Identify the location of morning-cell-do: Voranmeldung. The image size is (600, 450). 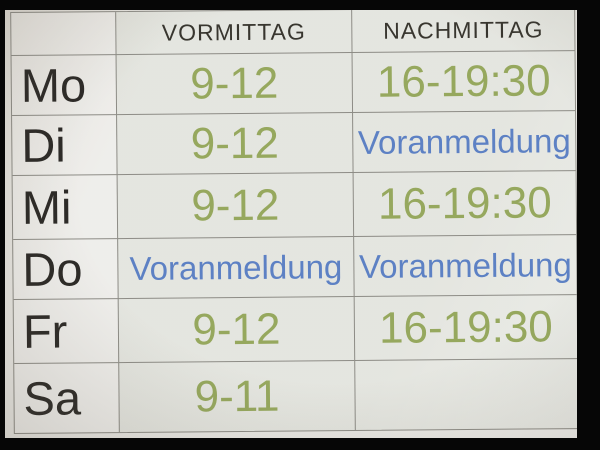
(235, 267).